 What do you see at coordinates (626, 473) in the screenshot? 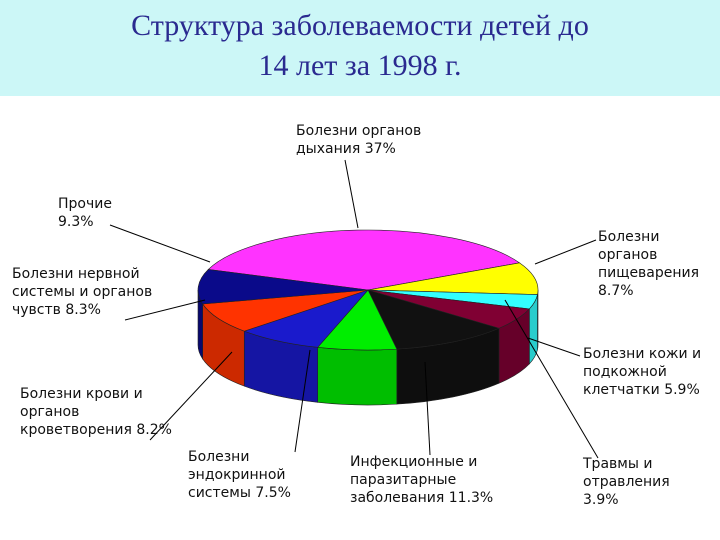
I see `category-label: Травмы и отравления` at bounding box center [626, 473].